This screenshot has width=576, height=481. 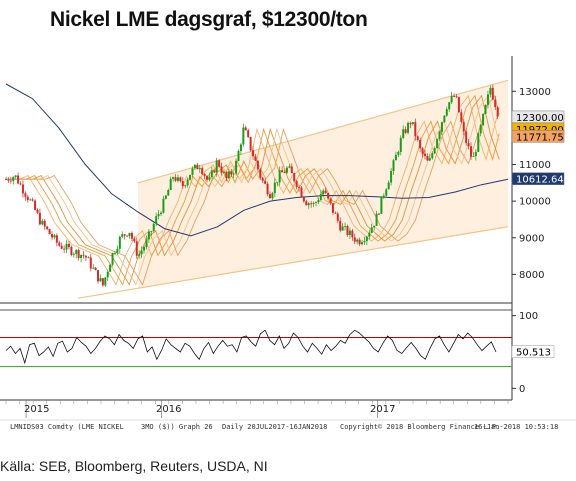 What do you see at coordinates (516, 427) in the screenshot?
I see `footer-timestamp: 16-Jan-2018 10:53:18` at bounding box center [516, 427].